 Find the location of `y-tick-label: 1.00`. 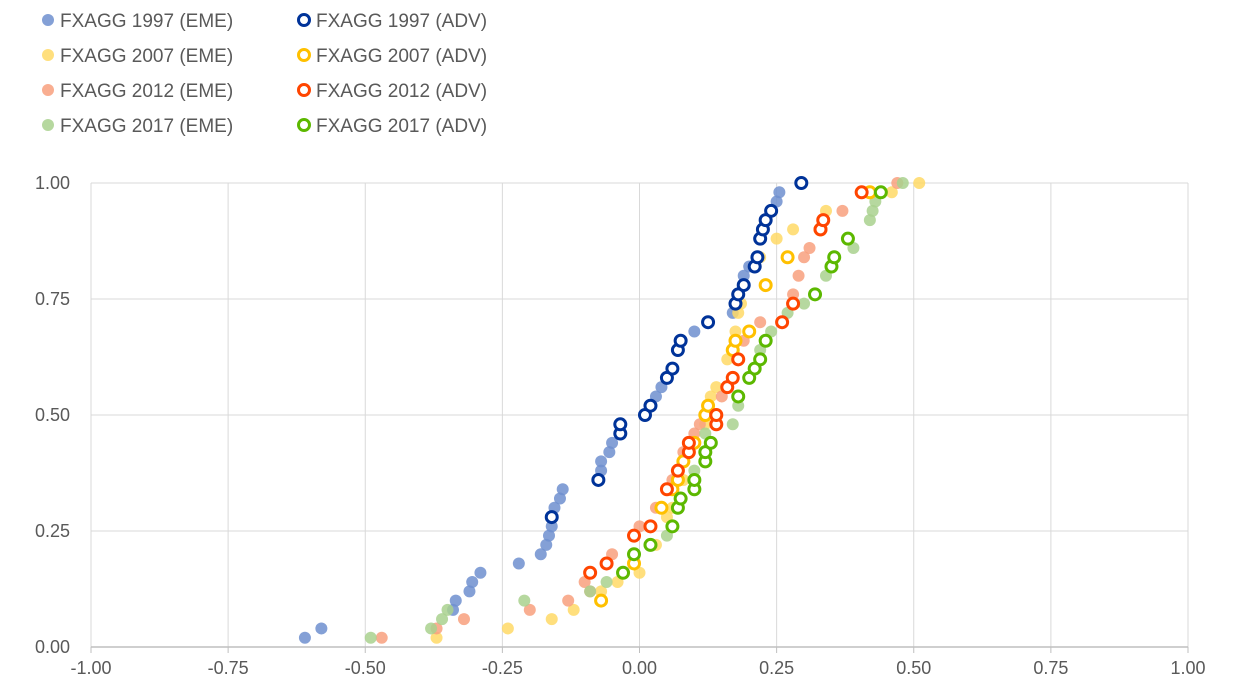

y-tick-label: 1.00 is located at coordinates (52, 183).